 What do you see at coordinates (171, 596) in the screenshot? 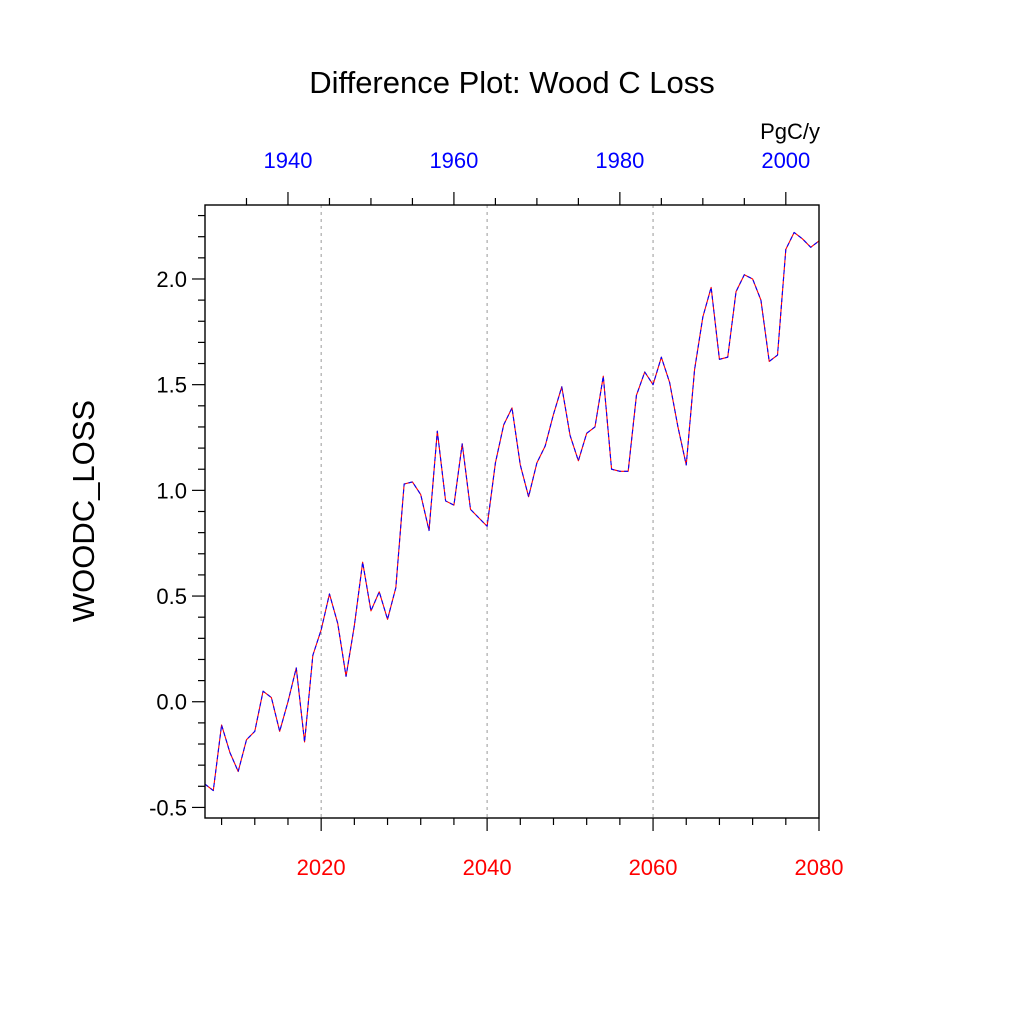
I see `y-tick-label: 0.5` at bounding box center [171, 596].